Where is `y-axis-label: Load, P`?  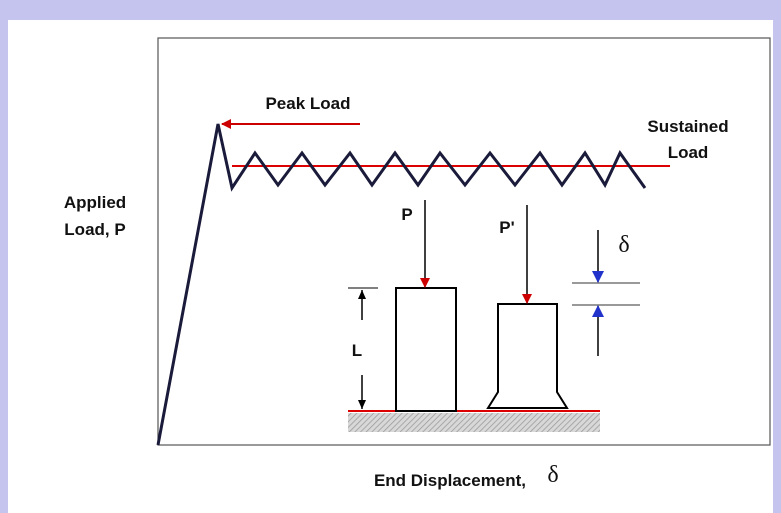 y-axis-label: Load, P is located at coordinates (94, 229).